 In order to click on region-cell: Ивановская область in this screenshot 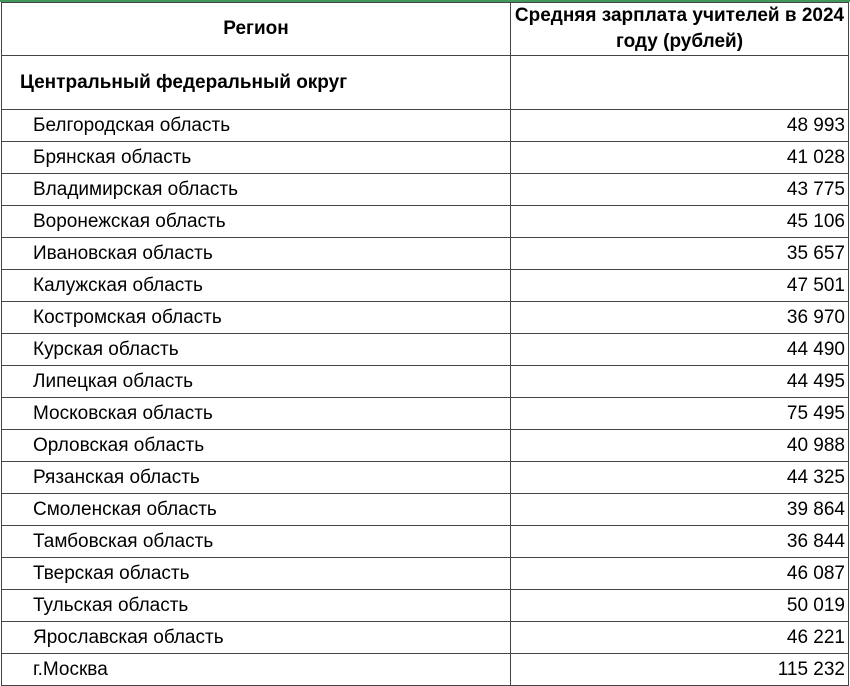, I will do `click(256, 253)`.